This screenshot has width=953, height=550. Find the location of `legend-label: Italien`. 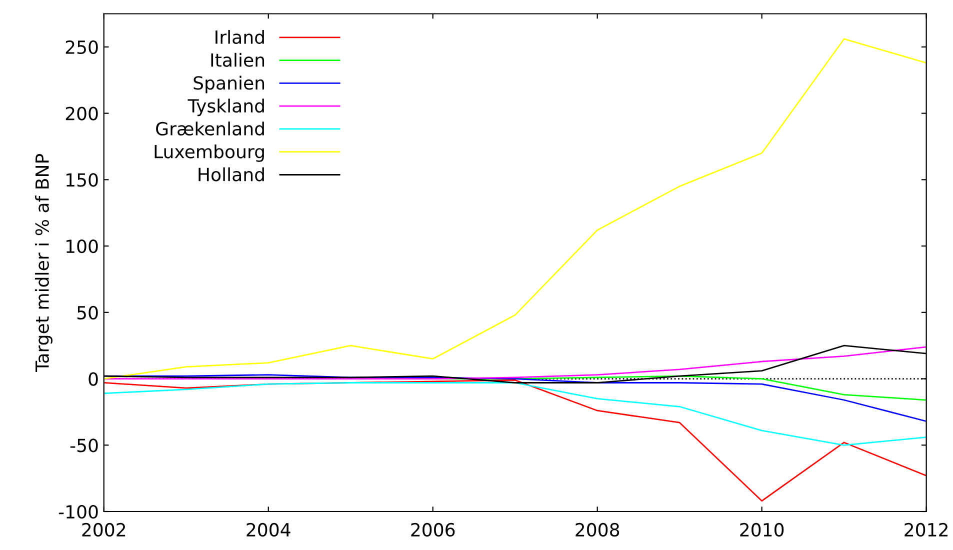

legend-label: Italien is located at coordinates (237, 59).